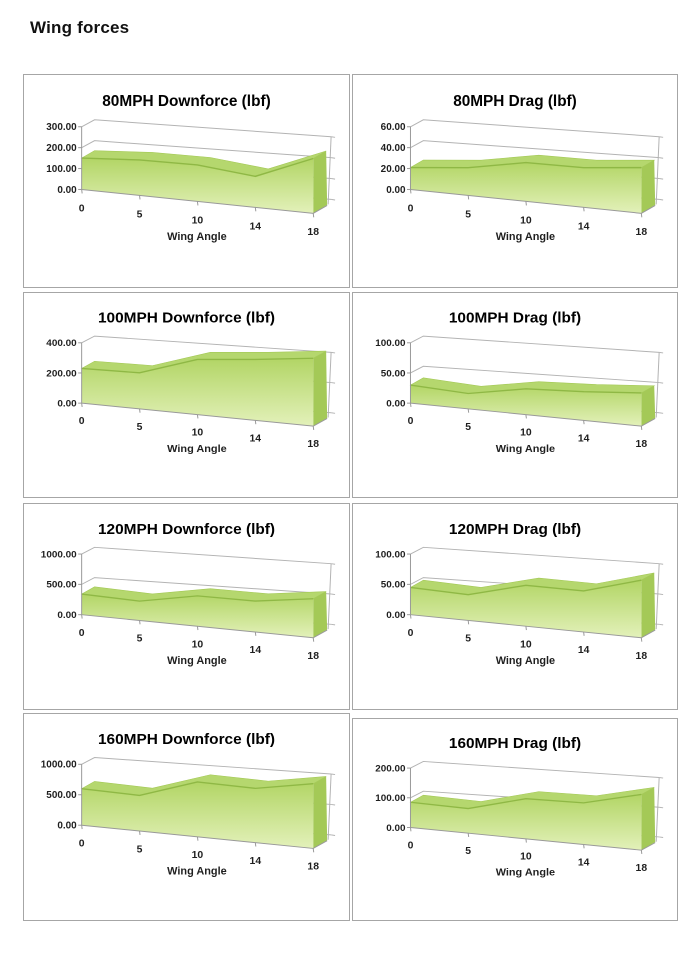 This screenshot has width=698, height=980. What do you see at coordinates (256, 439) in the screenshot?
I see `x-axis-tick-label: 14` at bounding box center [256, 439].